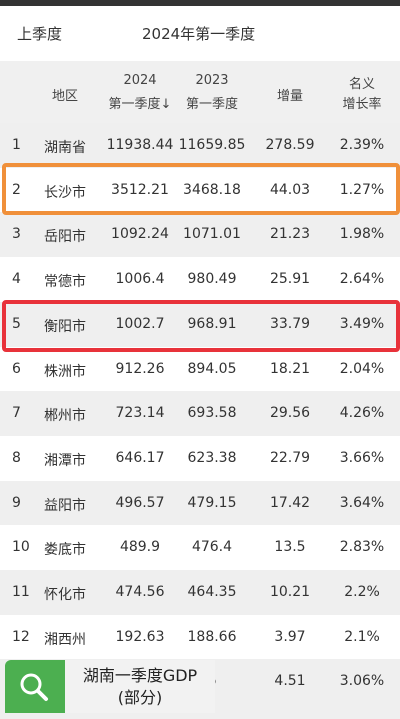 This screenshot has width=400, height=719. Describe the element at coordinates (16, 189) in the screenshot. I see `cell: 2` at that location.